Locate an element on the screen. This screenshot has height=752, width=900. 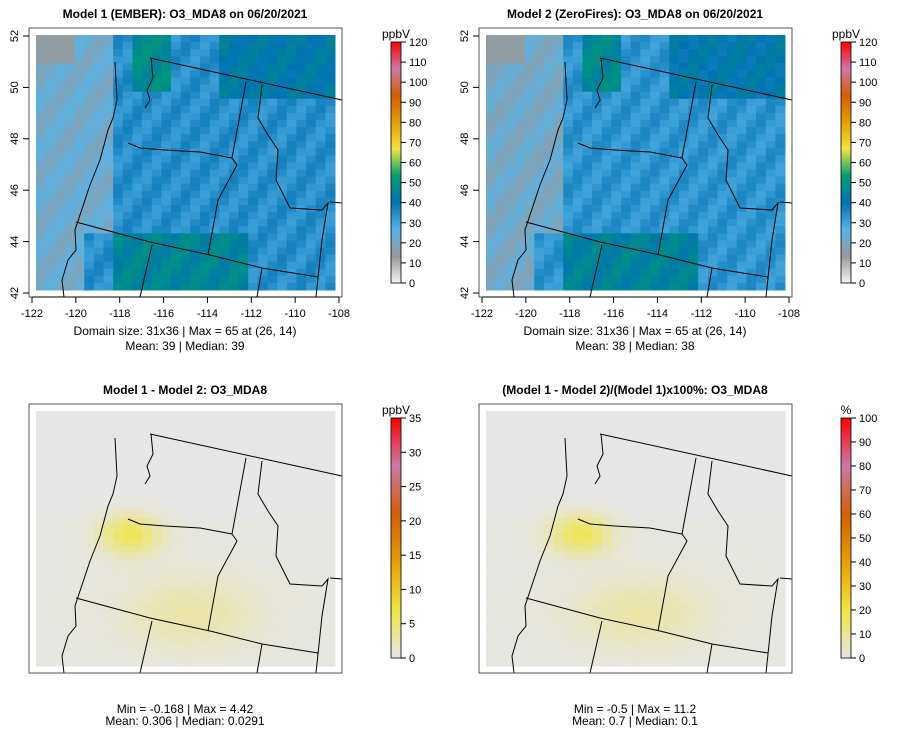
colorbar-tick-label: 110 is located at coordinates (868, 63).